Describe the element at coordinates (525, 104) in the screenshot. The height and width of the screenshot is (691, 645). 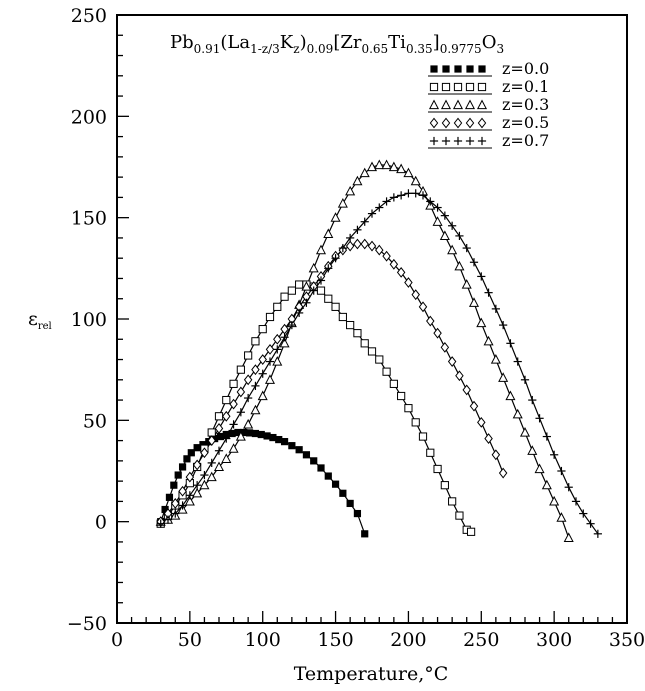
I see `legend-label: z=0.3` at that location.